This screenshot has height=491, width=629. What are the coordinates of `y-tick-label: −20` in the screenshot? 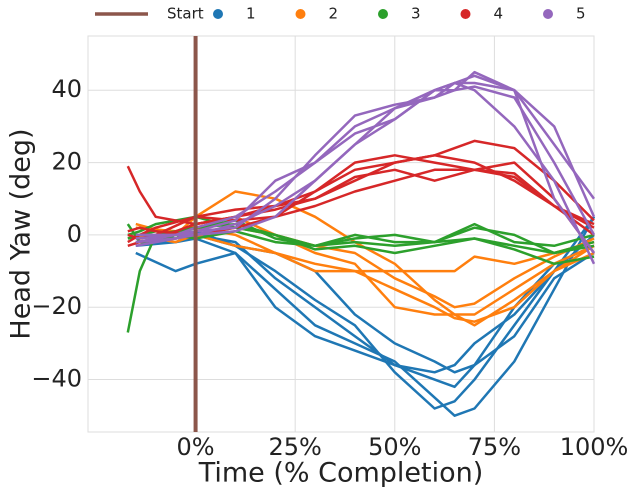 It's located at (56, 306).